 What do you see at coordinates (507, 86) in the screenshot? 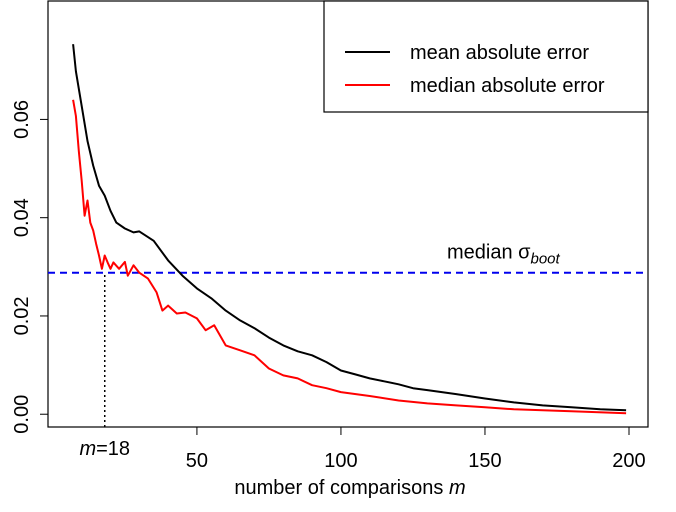
I see `legend-label: median absolute error` at bounding box center [507, 86].